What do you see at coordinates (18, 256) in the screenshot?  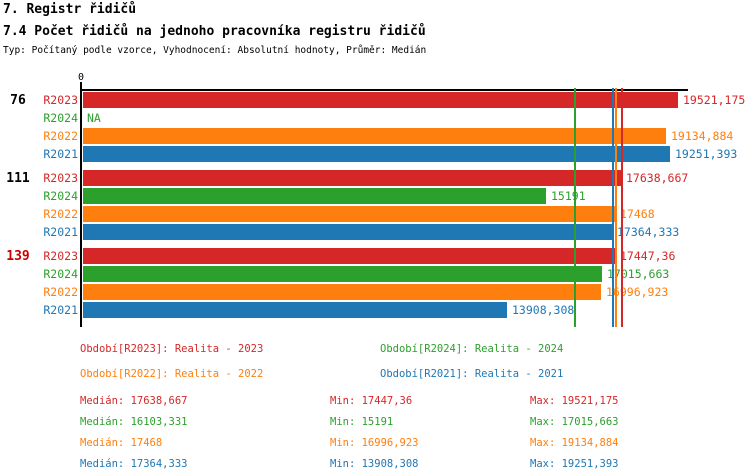 I see `group-label: 139` at bounding box center [18, 256].